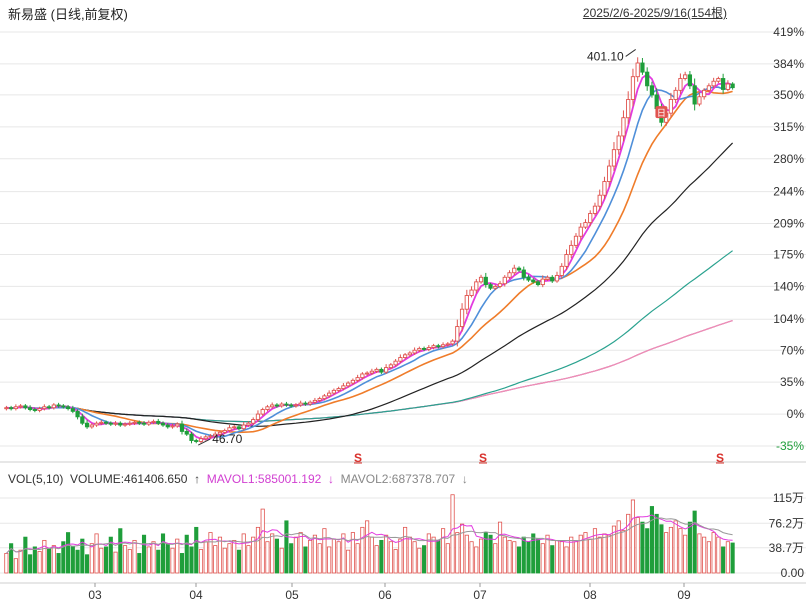 This screenshot has width=806, height=606. I want to click on vol-params-label: VOL(5,10), so click(36, 479).